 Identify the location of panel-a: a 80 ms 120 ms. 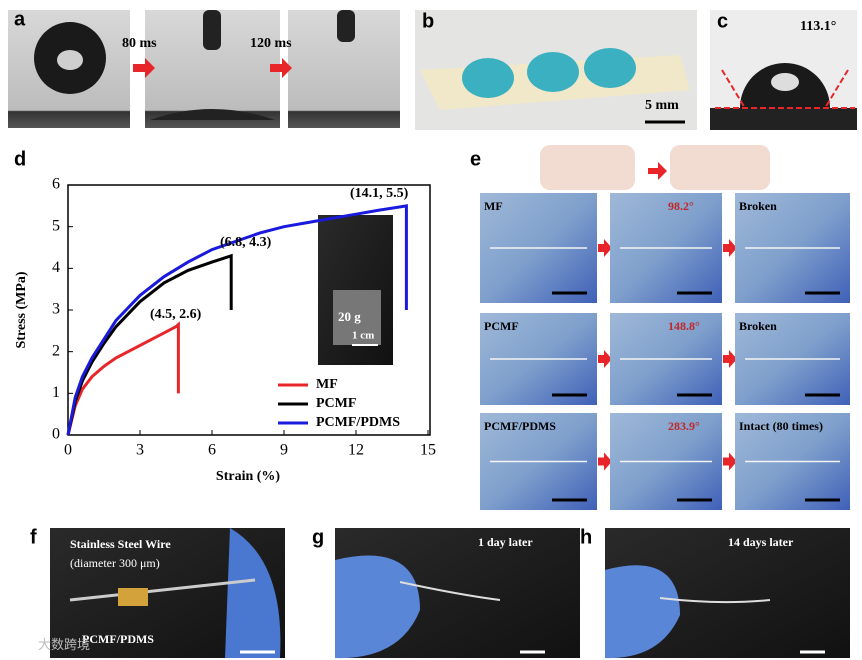
(204, 68).